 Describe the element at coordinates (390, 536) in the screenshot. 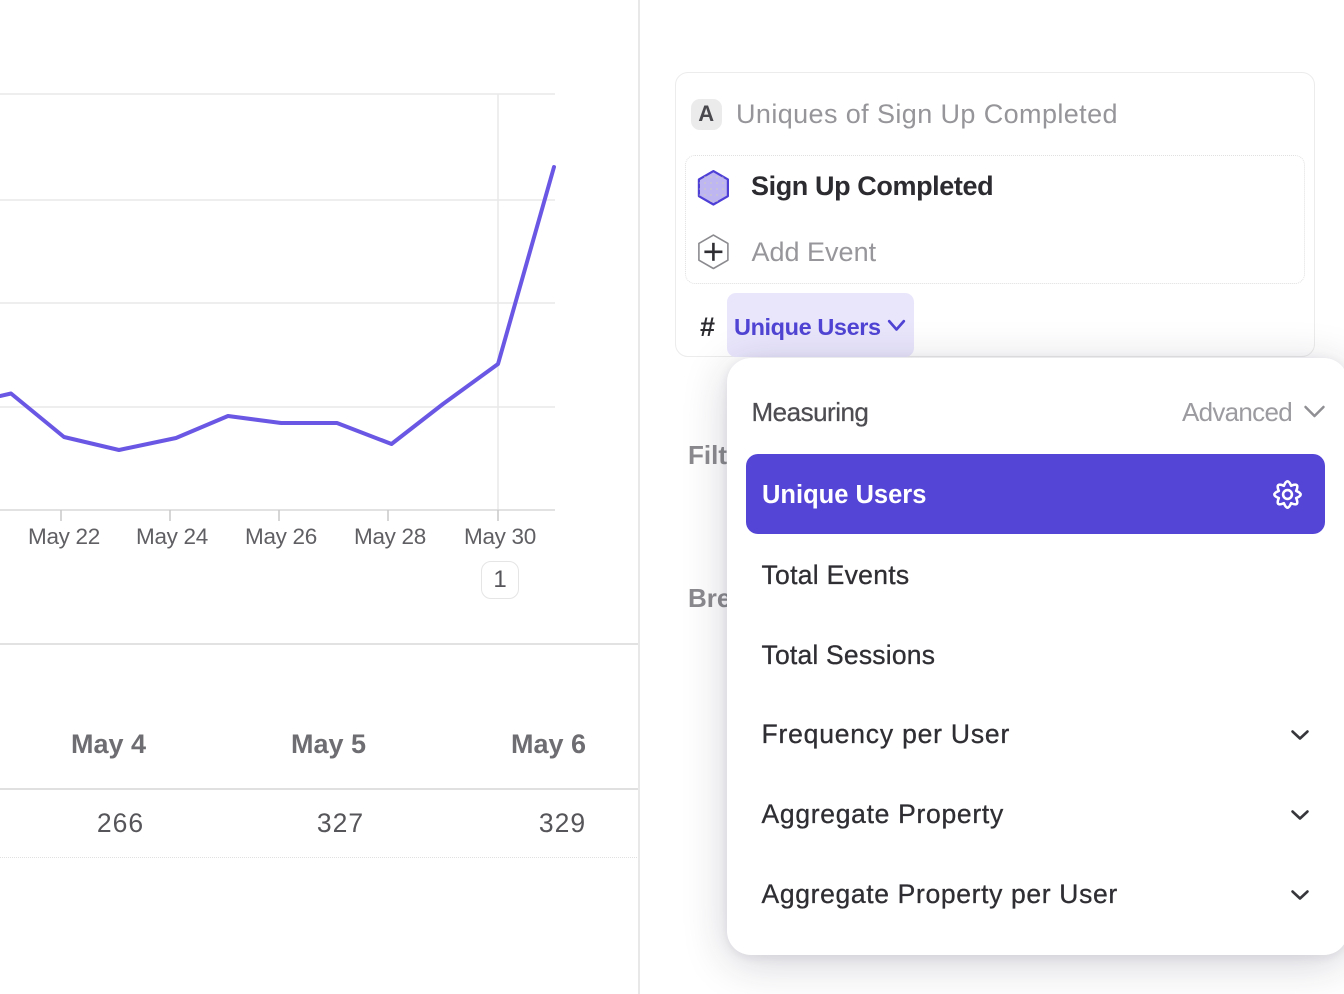

I see `svg-text: May 28` at that location.